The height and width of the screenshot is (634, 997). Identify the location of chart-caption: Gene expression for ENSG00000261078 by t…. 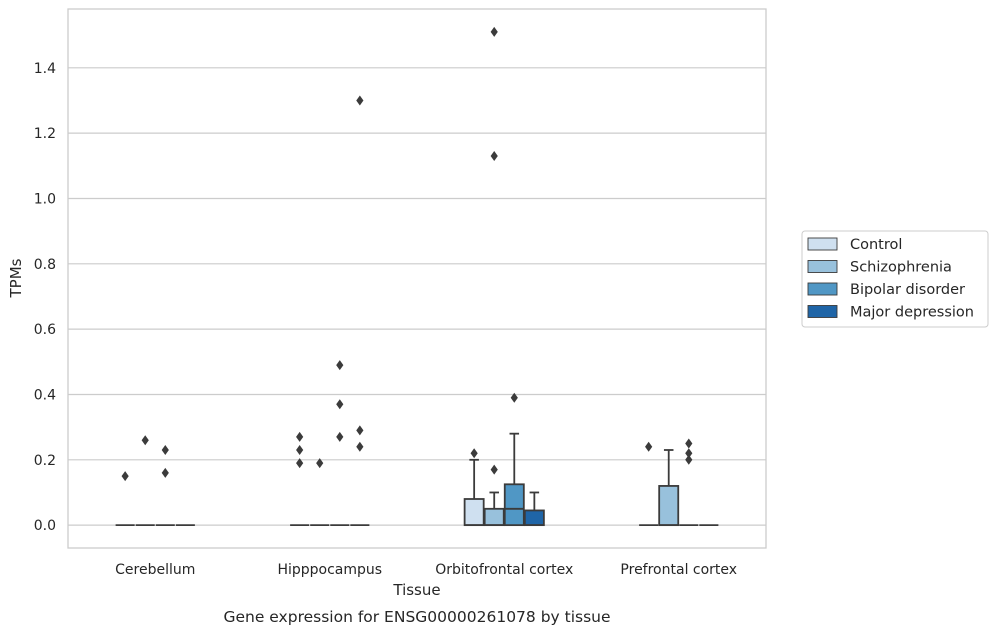
(416, 617).